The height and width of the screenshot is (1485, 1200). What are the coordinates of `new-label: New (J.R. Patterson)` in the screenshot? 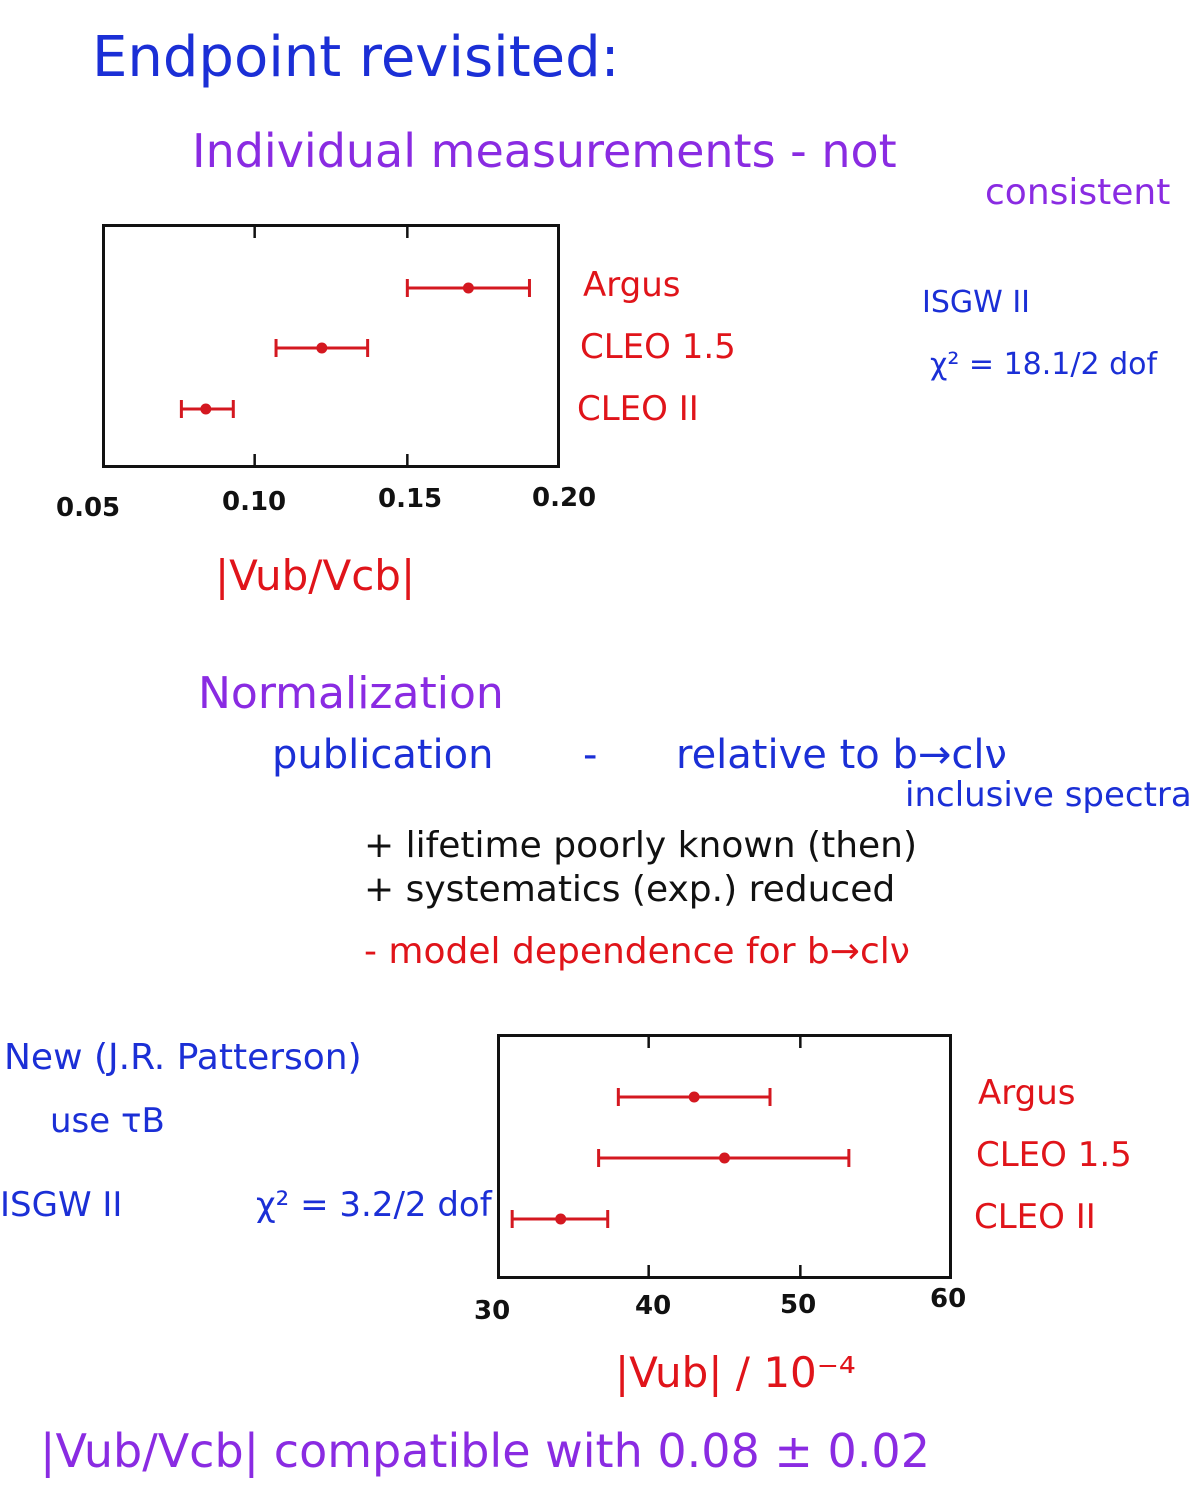 It's located at (183, 1057).